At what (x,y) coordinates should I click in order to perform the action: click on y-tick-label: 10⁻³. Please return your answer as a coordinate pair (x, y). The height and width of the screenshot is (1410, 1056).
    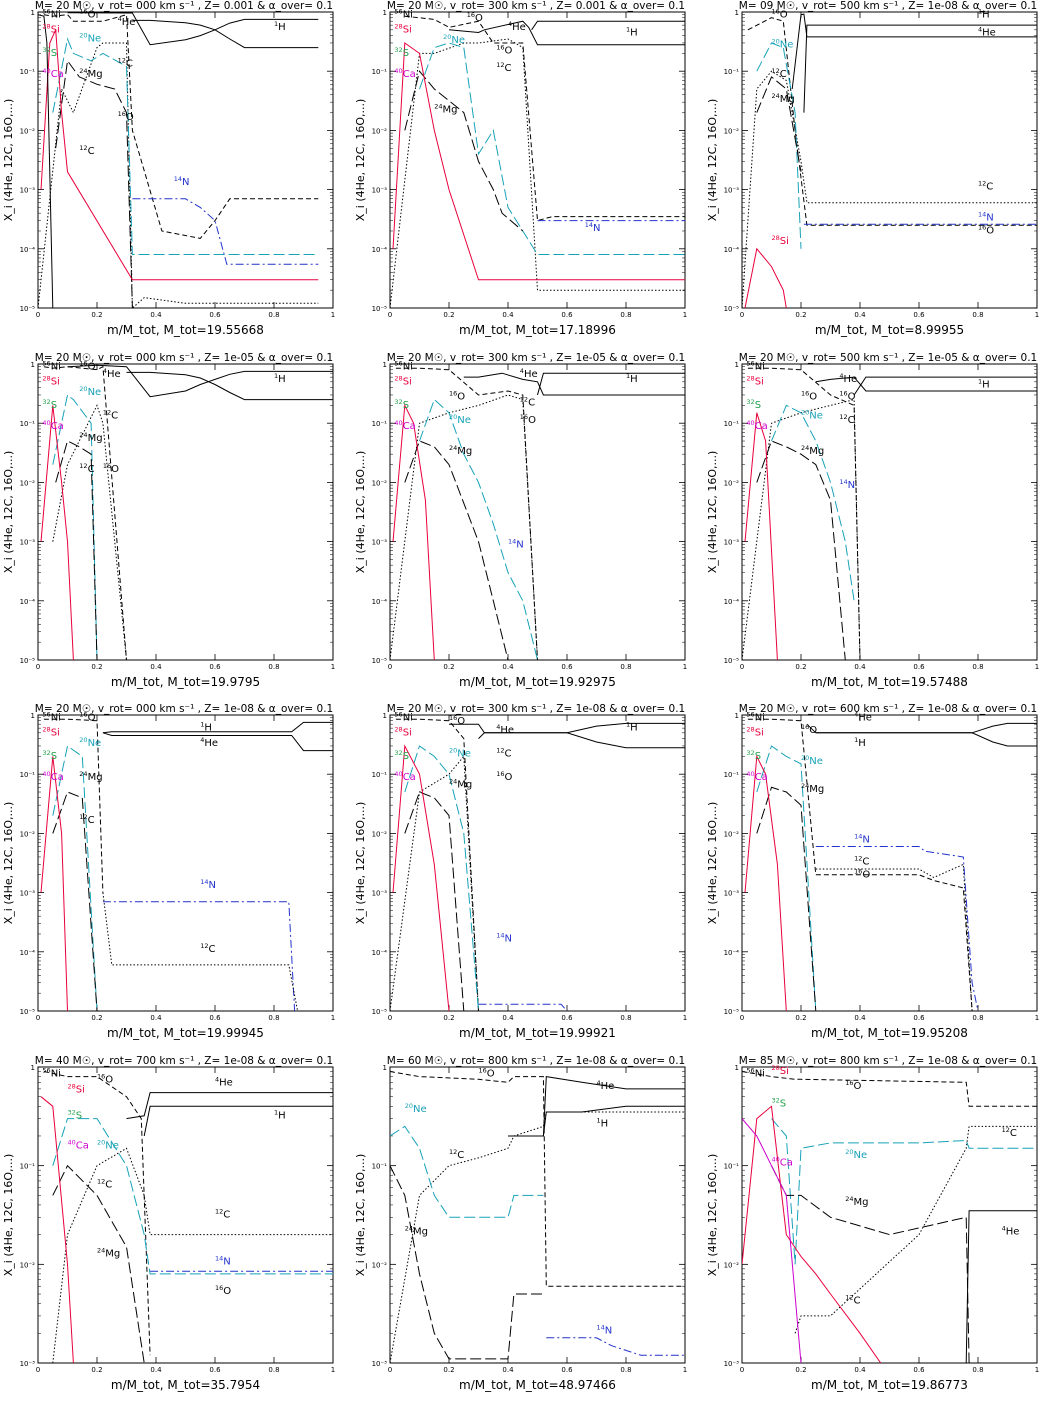
    Looking at the image, I should click on (28, 1364).